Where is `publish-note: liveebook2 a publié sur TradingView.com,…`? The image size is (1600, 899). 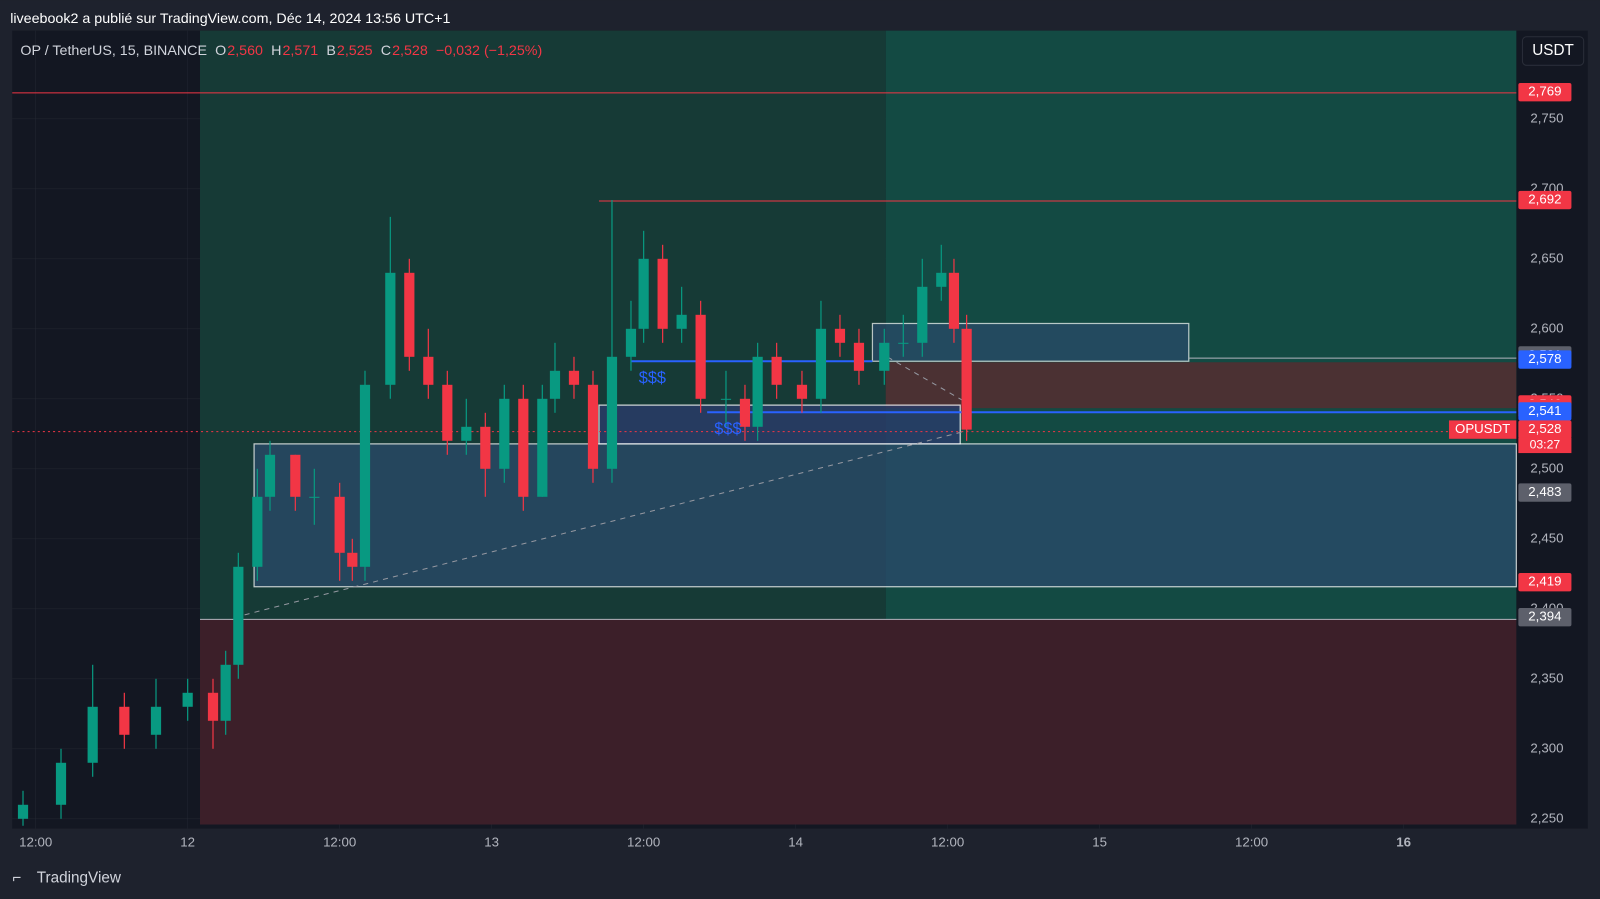
publish-note: liveebook2 a publié sur TradingView.com,… is located at coordinates (230, 19).